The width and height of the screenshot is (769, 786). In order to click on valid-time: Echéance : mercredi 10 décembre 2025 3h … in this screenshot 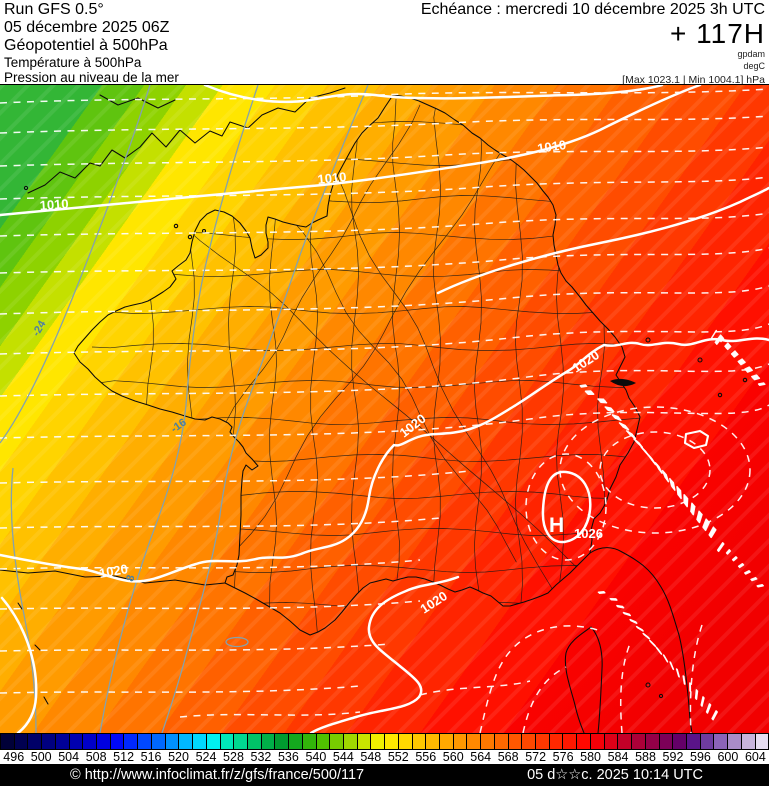, I will do `click(592, 9)`.